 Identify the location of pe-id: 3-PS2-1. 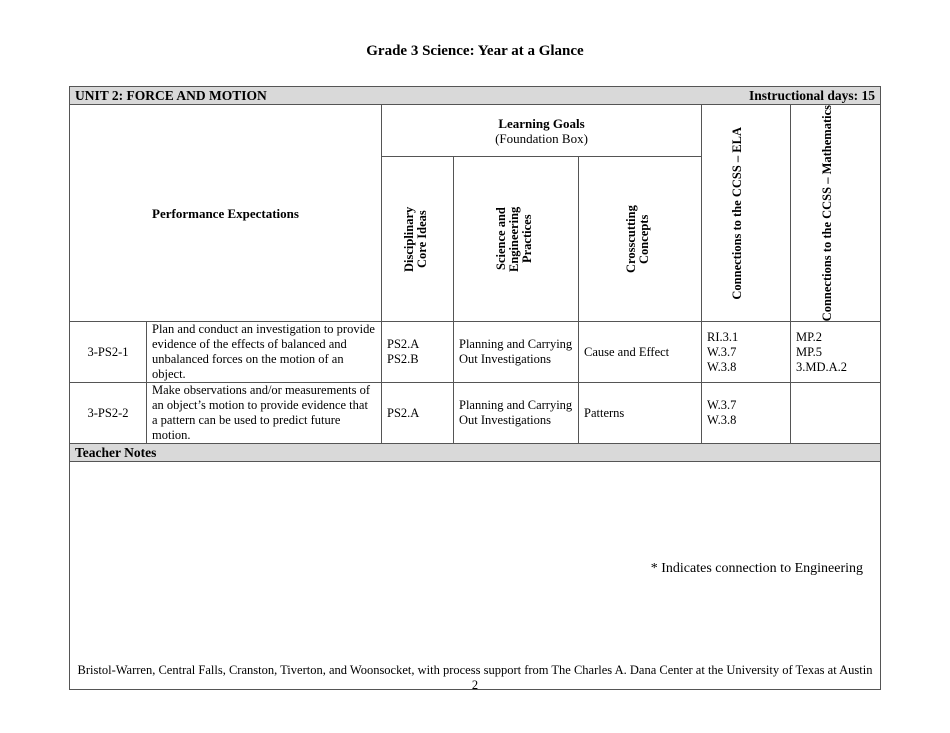
(108, 352).